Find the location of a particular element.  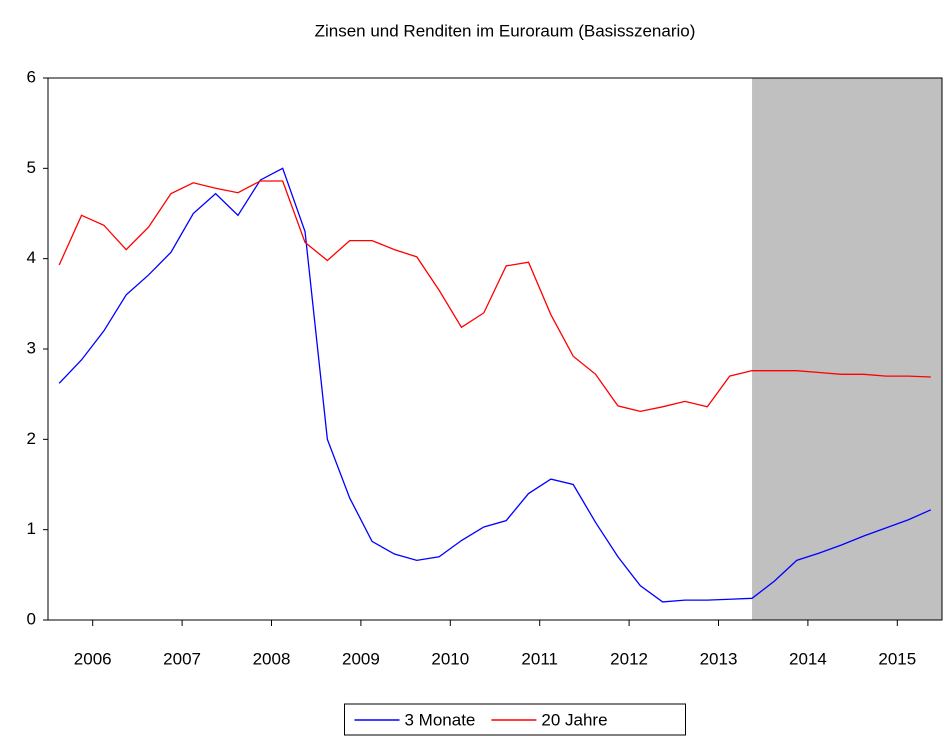

legend-label: 20 Jahre is located at coordinates (574, 719).